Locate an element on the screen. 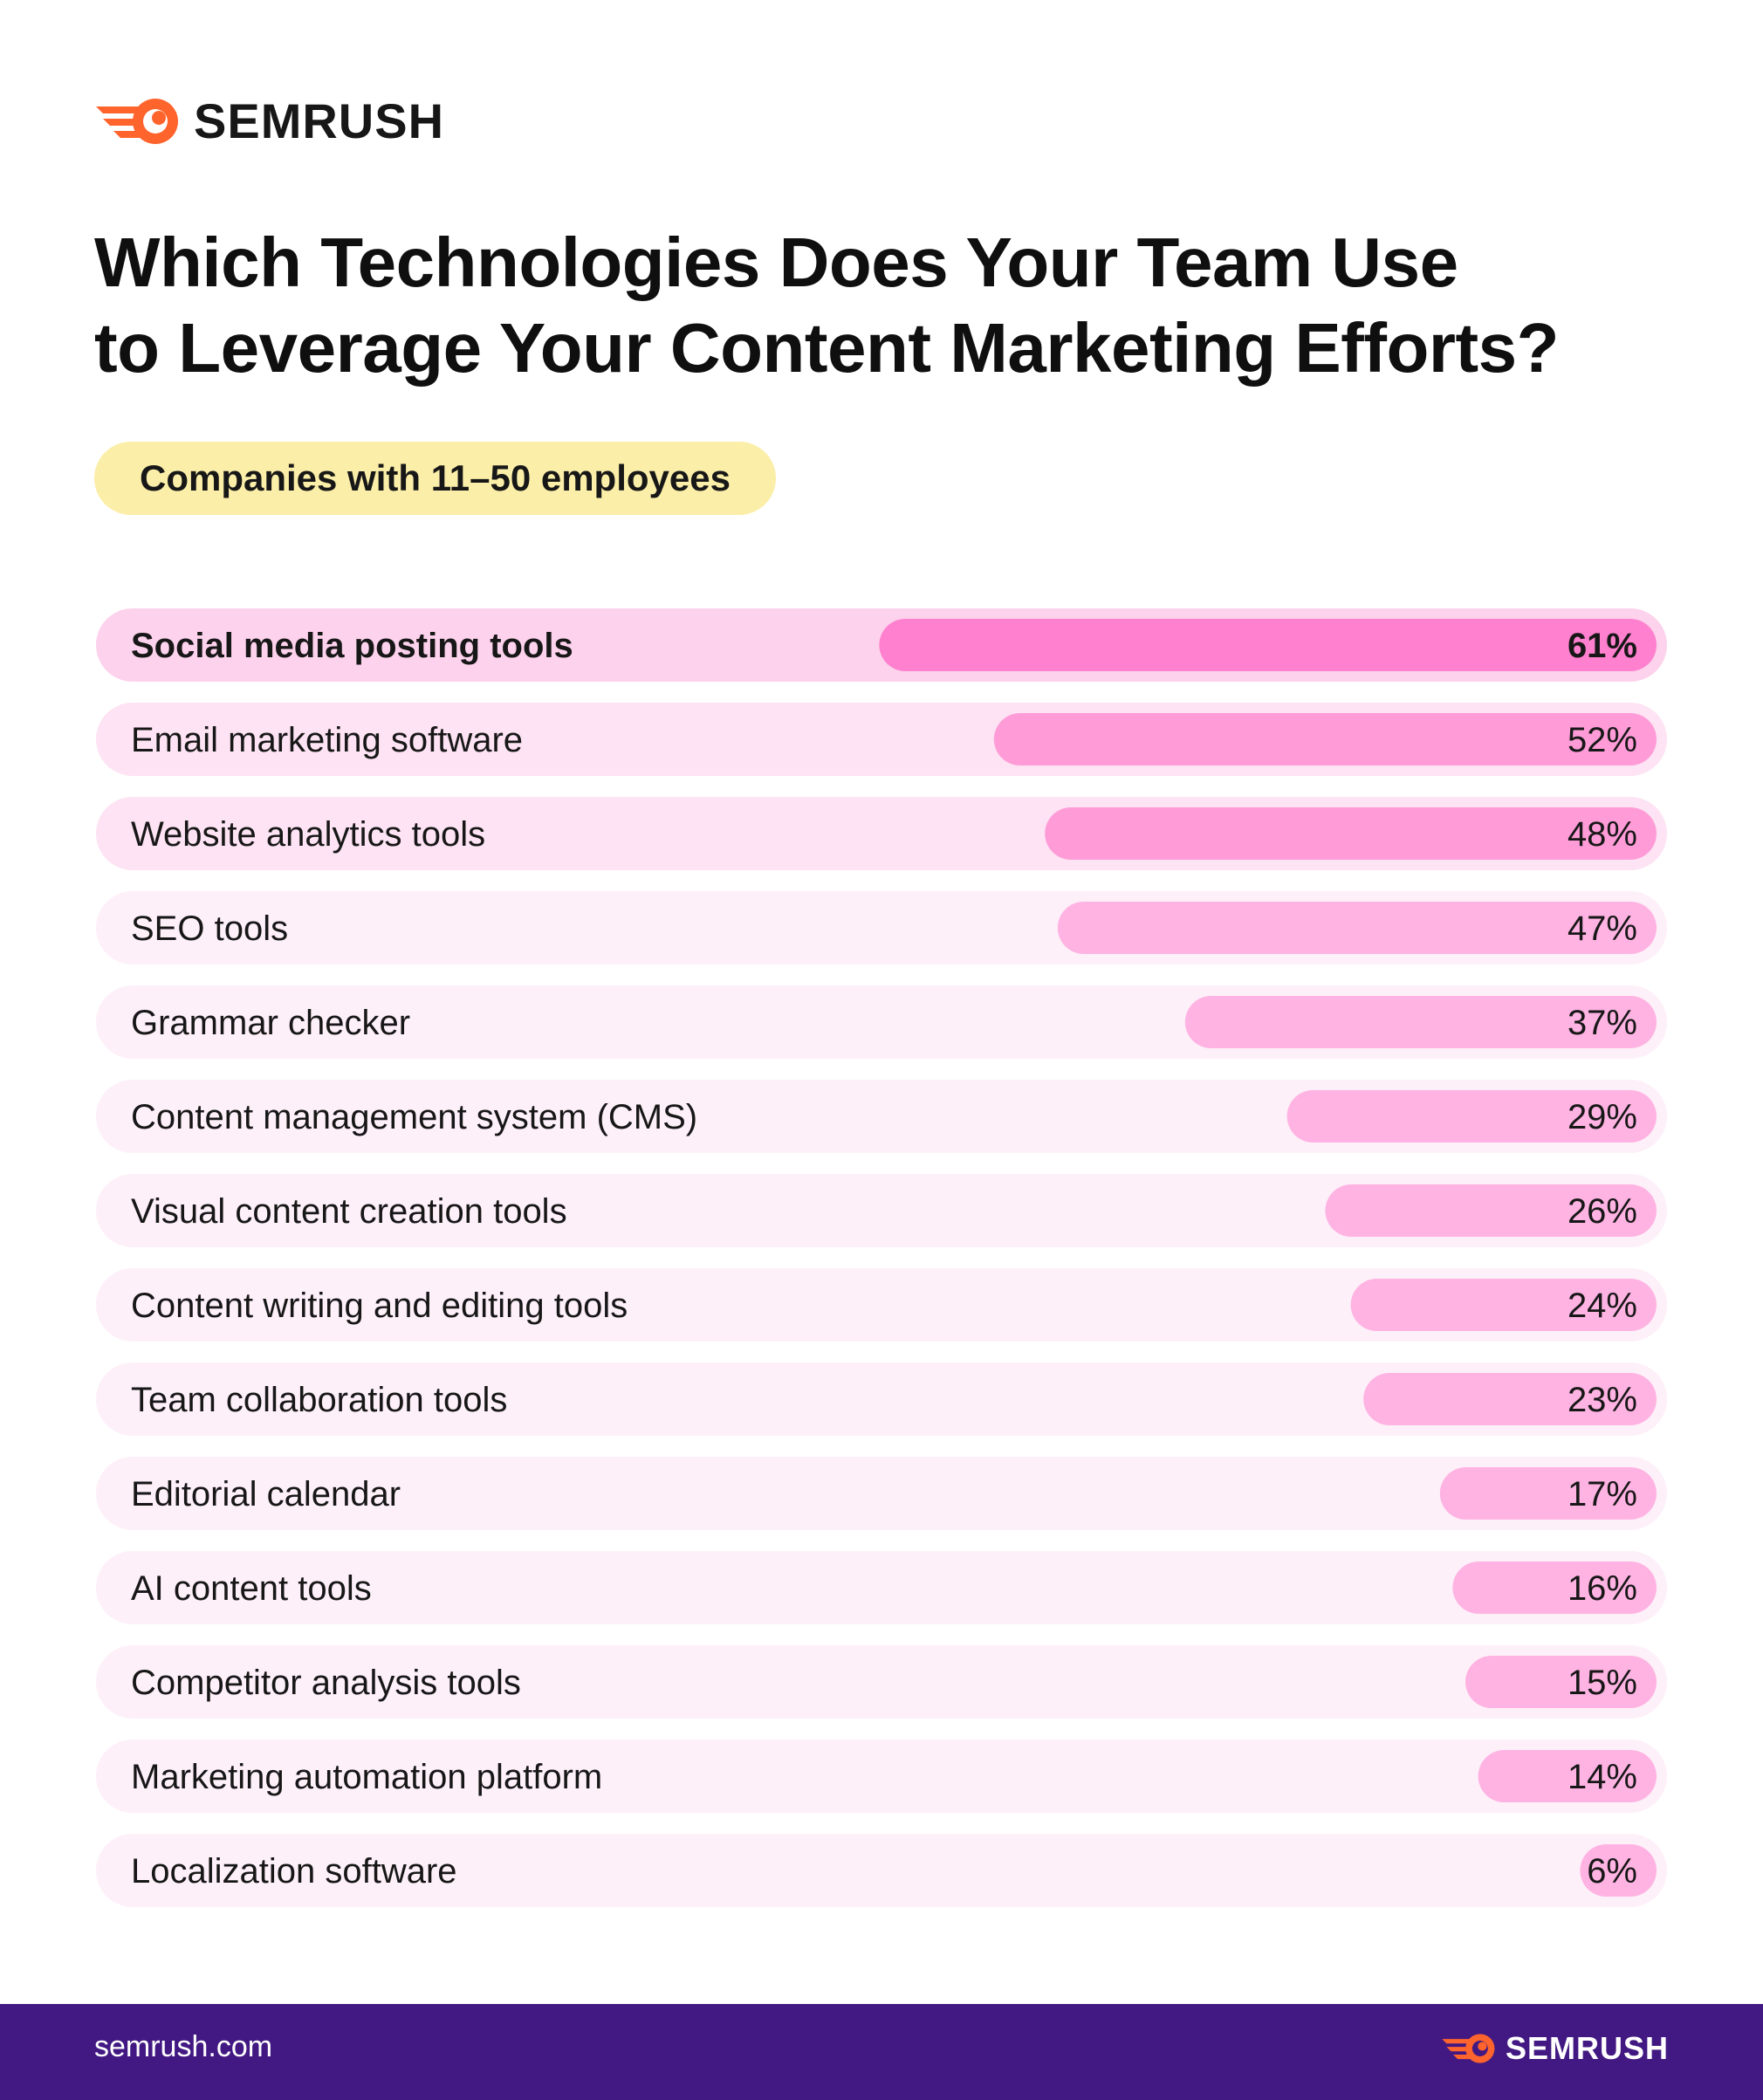 This screenshot has width=1763, height=2100. category-label: Localization software is located at coordinates (294, 1871).